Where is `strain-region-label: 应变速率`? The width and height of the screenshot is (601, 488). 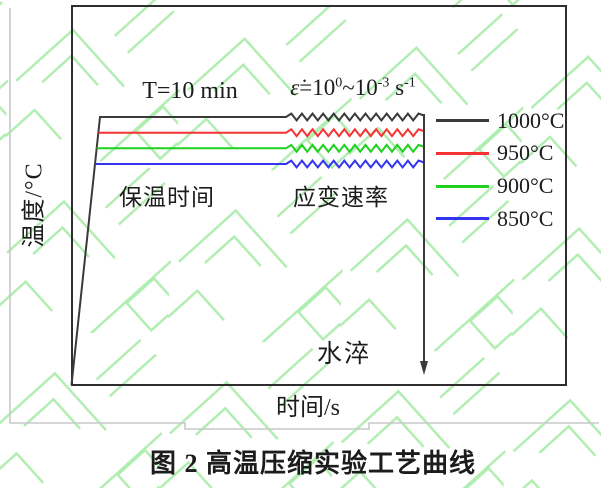
strain-region-label: 应变速率 is located at coordinates (341, 197).